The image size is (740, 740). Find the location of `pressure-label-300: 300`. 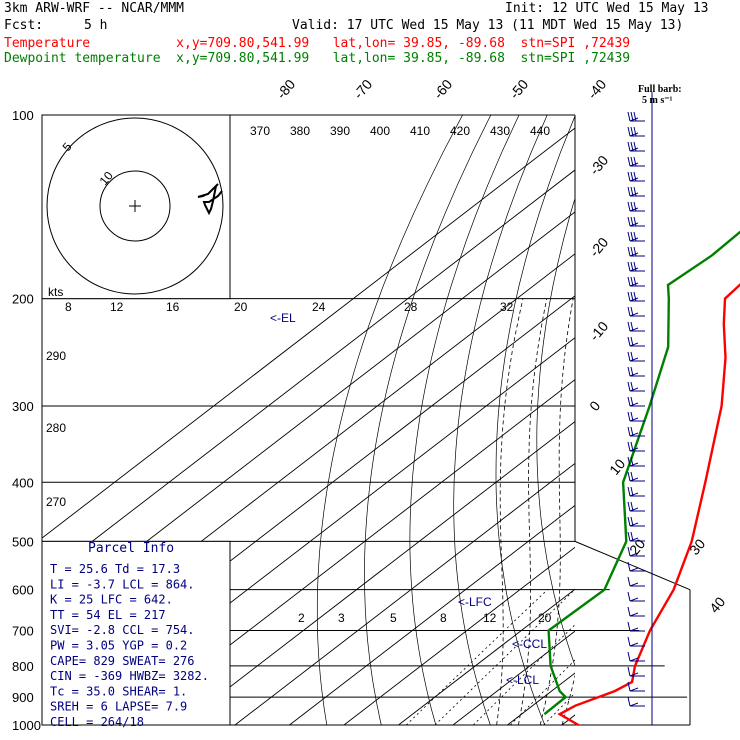

pressure-label-300: 300 is located at coordinates (23, 406).